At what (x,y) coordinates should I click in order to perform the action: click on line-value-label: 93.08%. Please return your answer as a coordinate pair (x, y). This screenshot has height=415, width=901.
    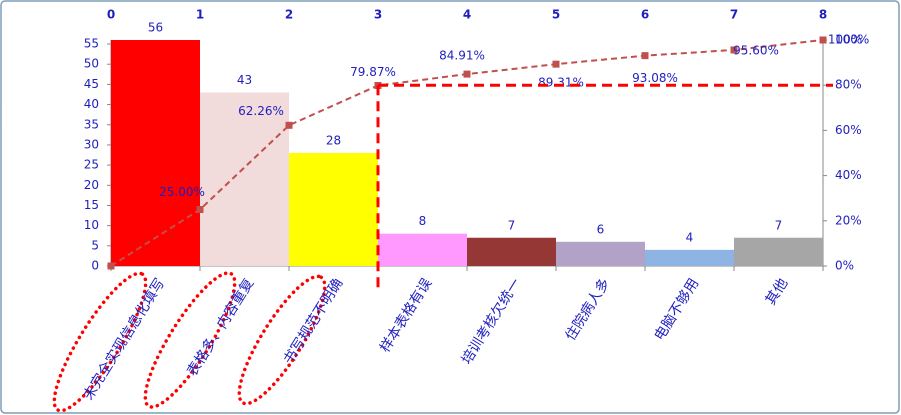
    Looking at the image, I should click on (655, 78).